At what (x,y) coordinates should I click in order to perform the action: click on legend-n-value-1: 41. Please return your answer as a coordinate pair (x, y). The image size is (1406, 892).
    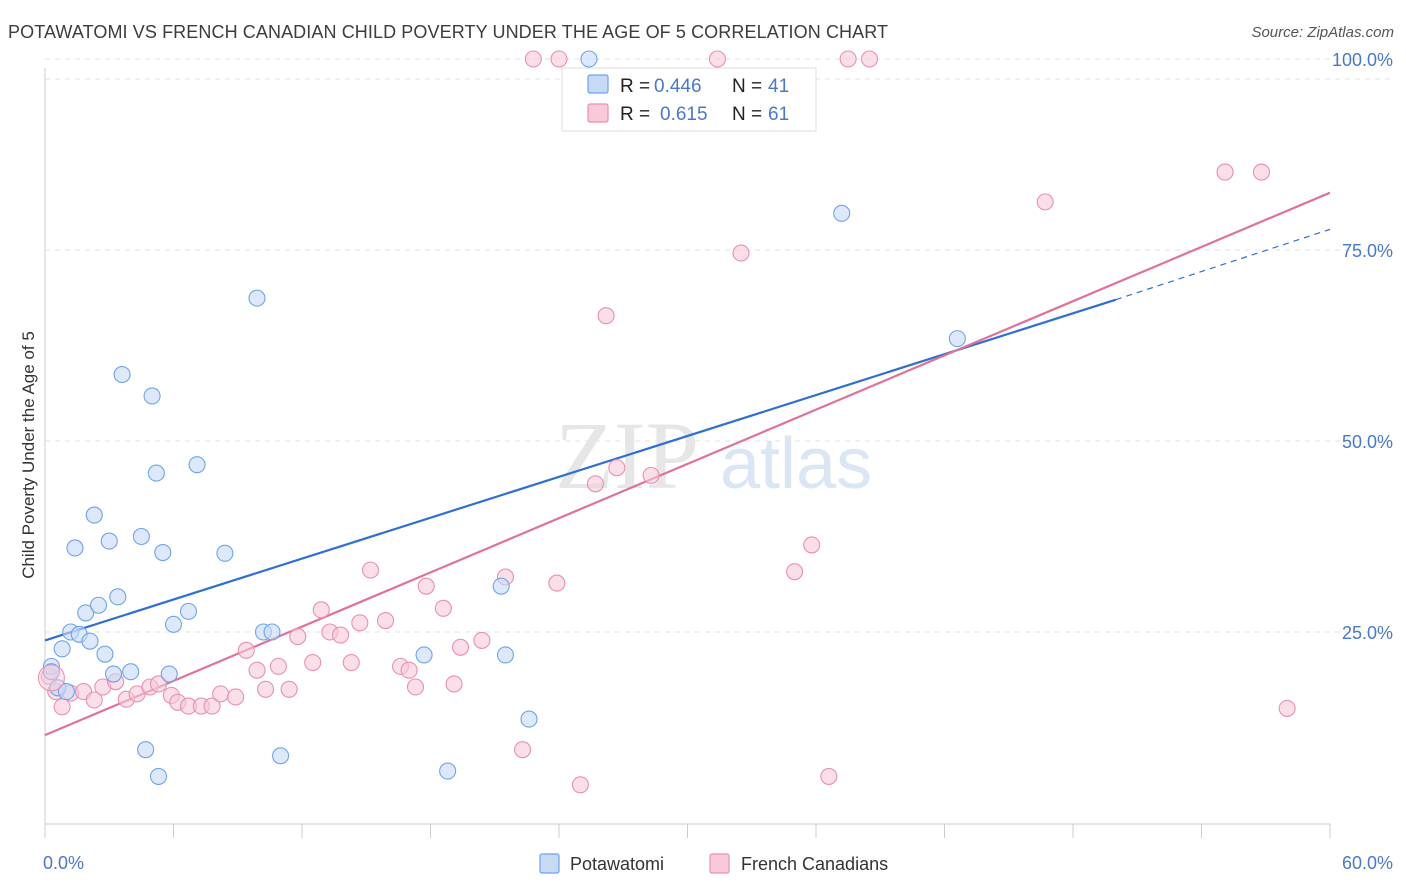
    Looking at the image, I should click on (778, 86).